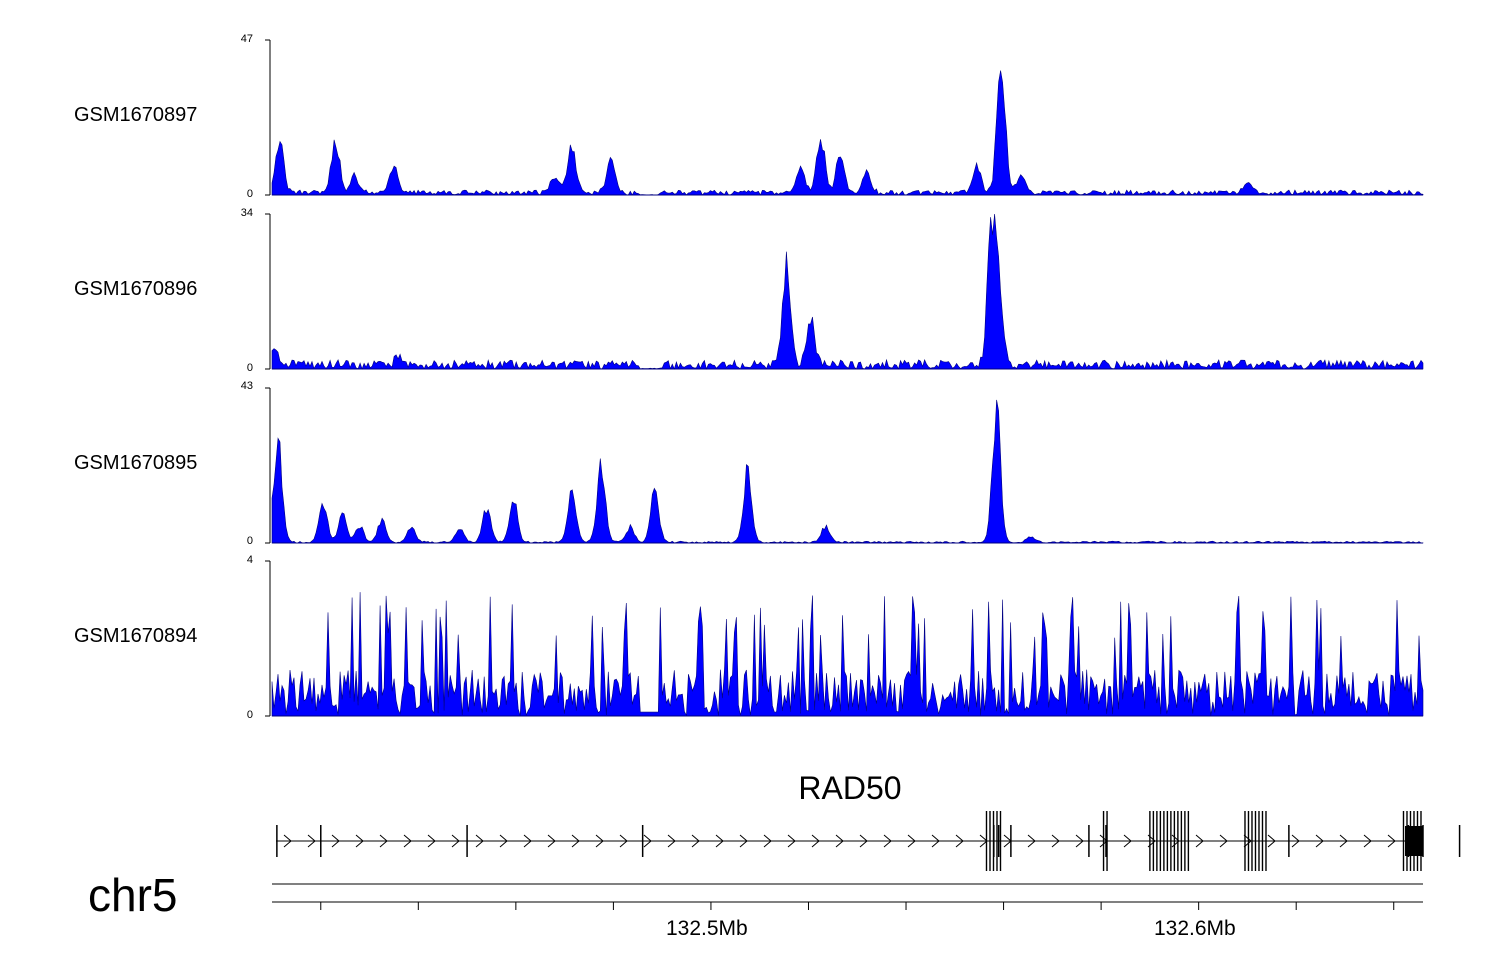 This screenshot has height=980, width=1500. What do you see at coordinates (246, 386) in the screenshot?
I see `track-3-ymax: 43` at bounding box center [246, 386].